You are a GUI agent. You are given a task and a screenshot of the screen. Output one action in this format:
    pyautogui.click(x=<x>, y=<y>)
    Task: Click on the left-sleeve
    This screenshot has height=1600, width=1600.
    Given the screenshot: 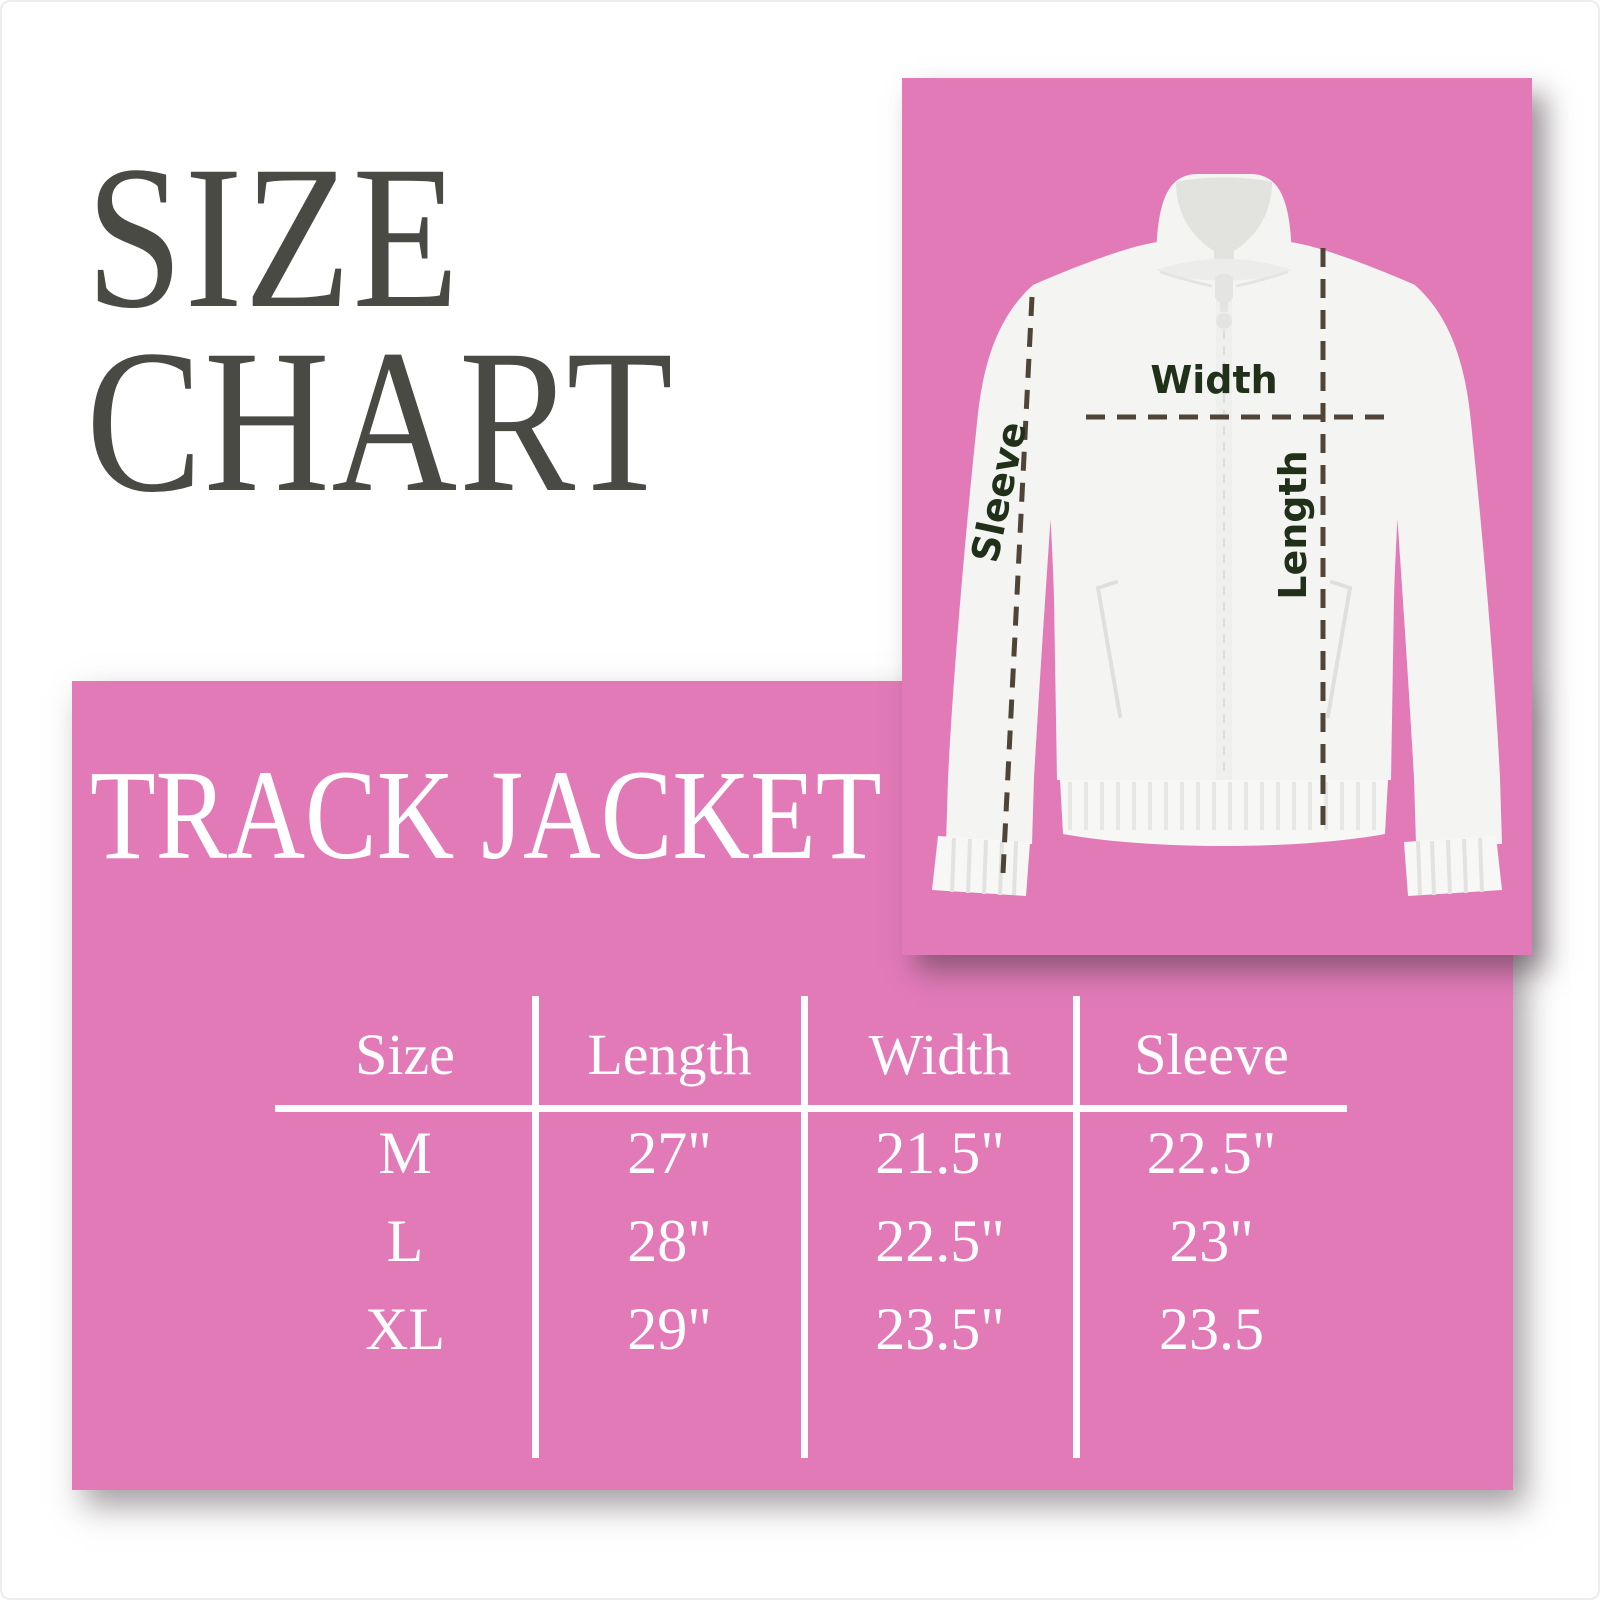 What is the action you would take?
    pyautogui.click(x=1004, y=564)
    